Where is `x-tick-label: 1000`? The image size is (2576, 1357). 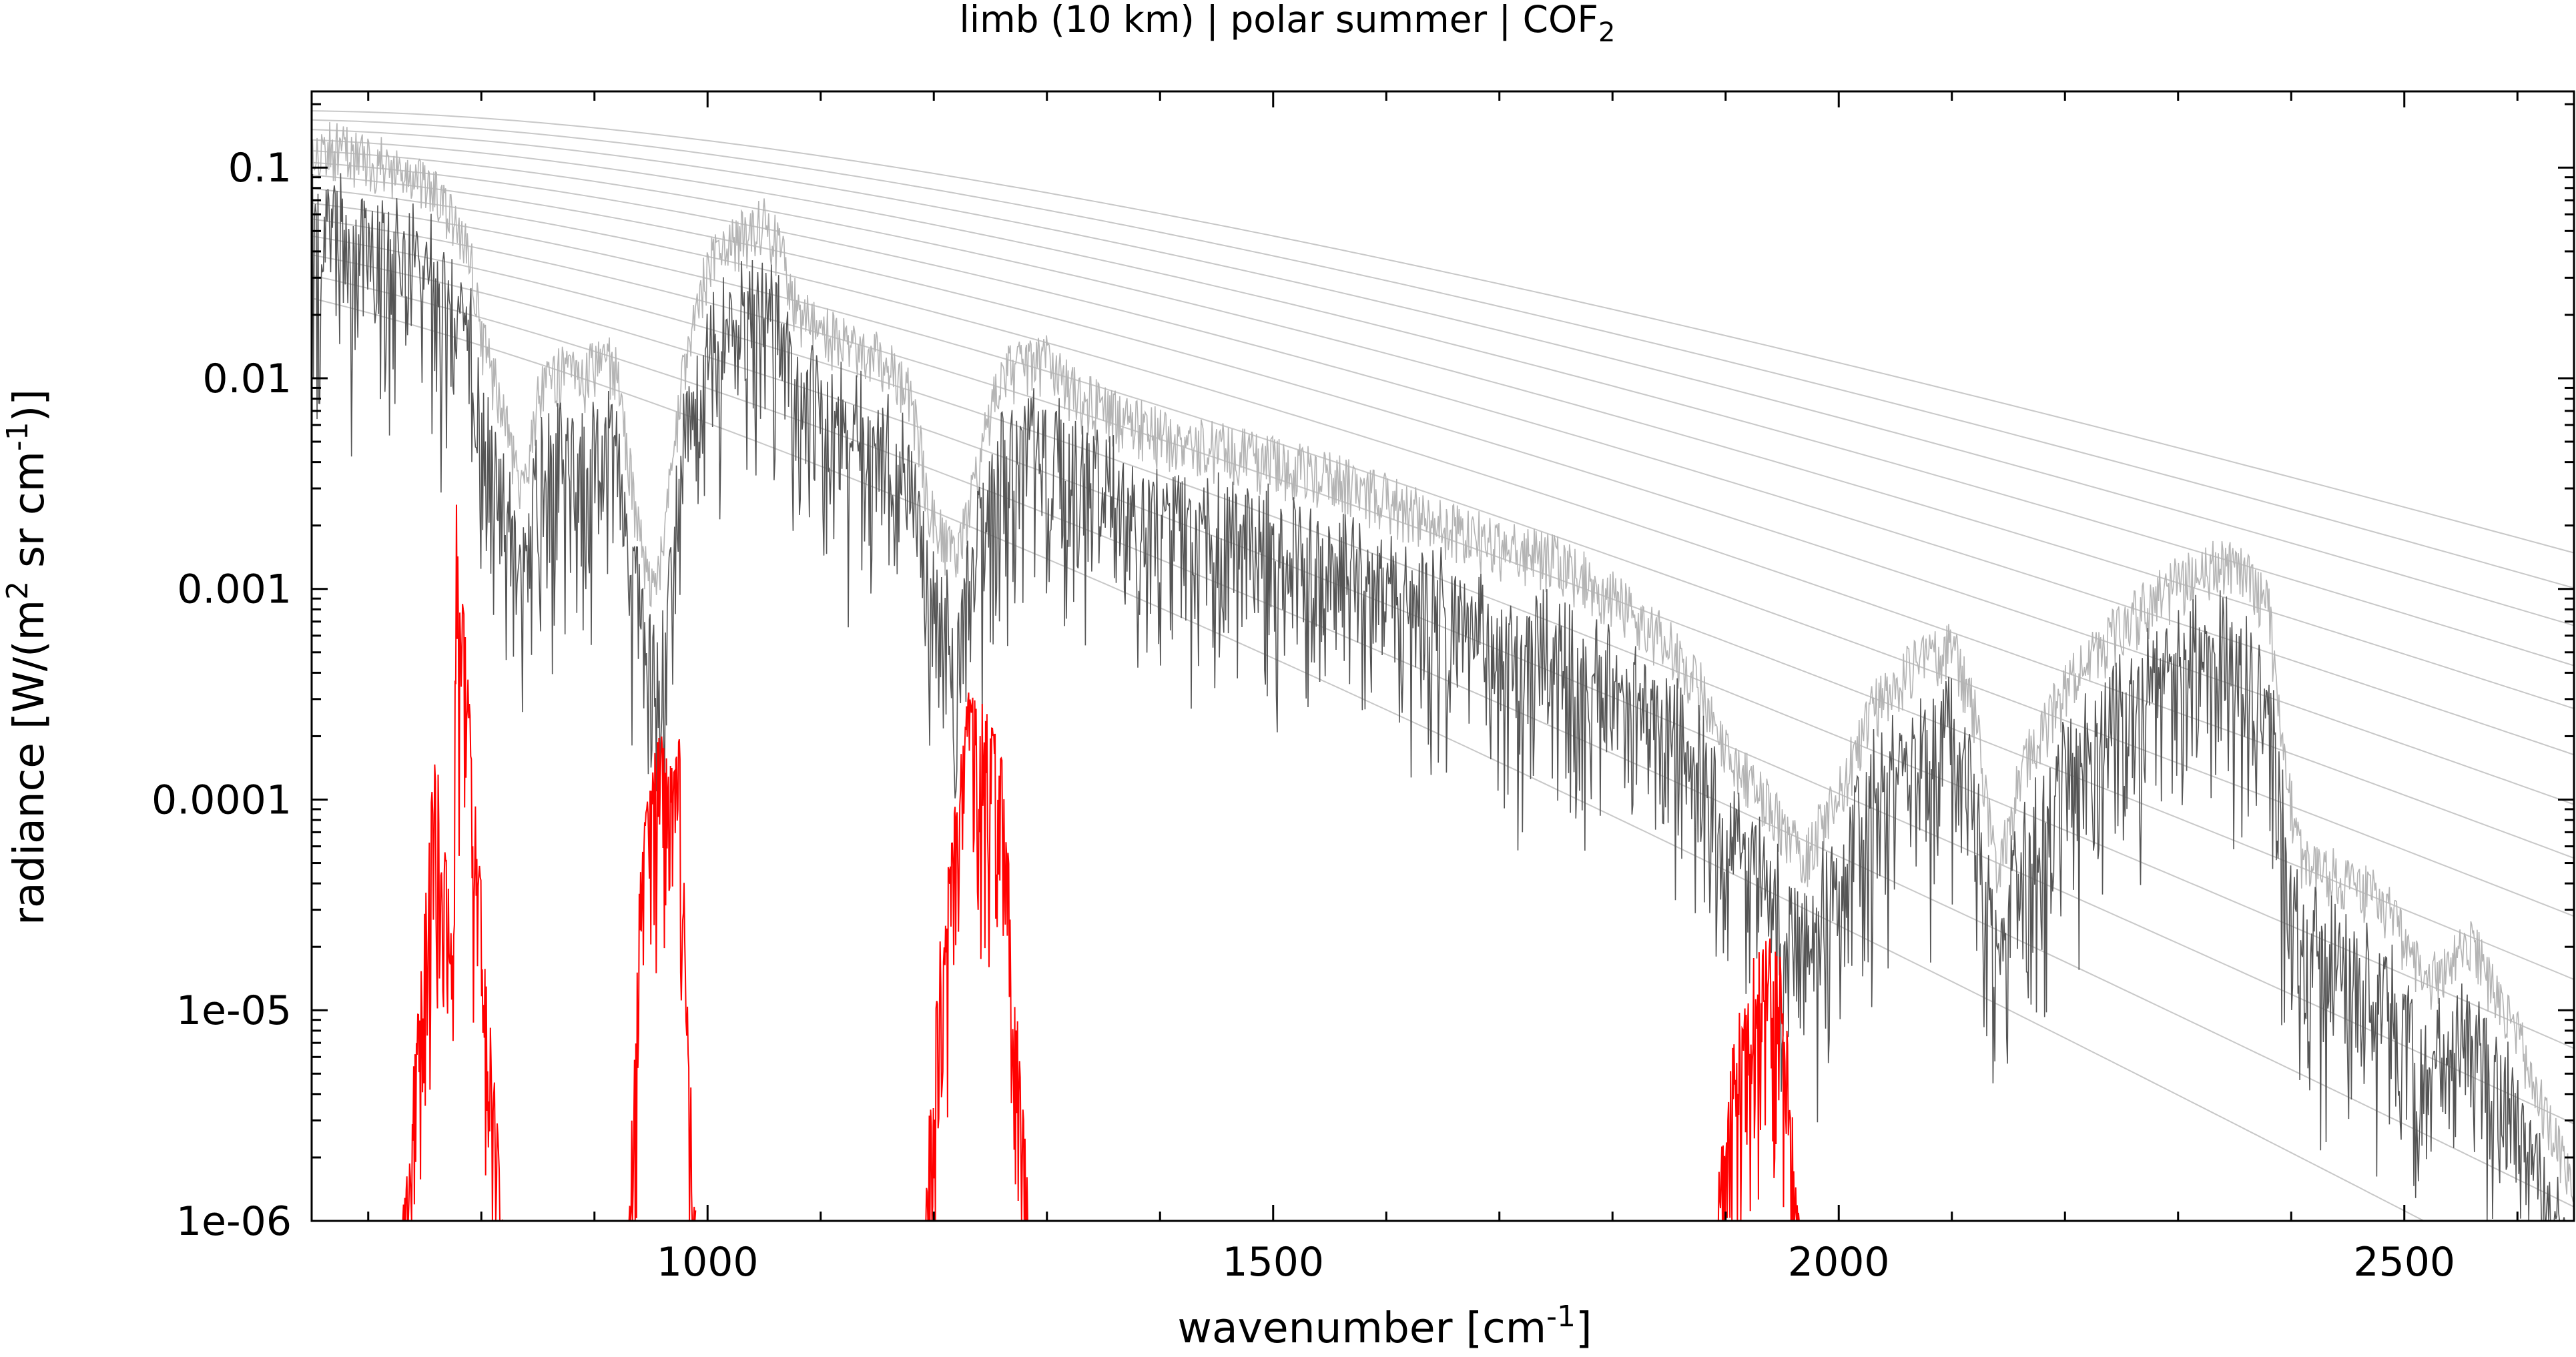 x-tick-label: 1000 is located at coordinates (708, 1262).